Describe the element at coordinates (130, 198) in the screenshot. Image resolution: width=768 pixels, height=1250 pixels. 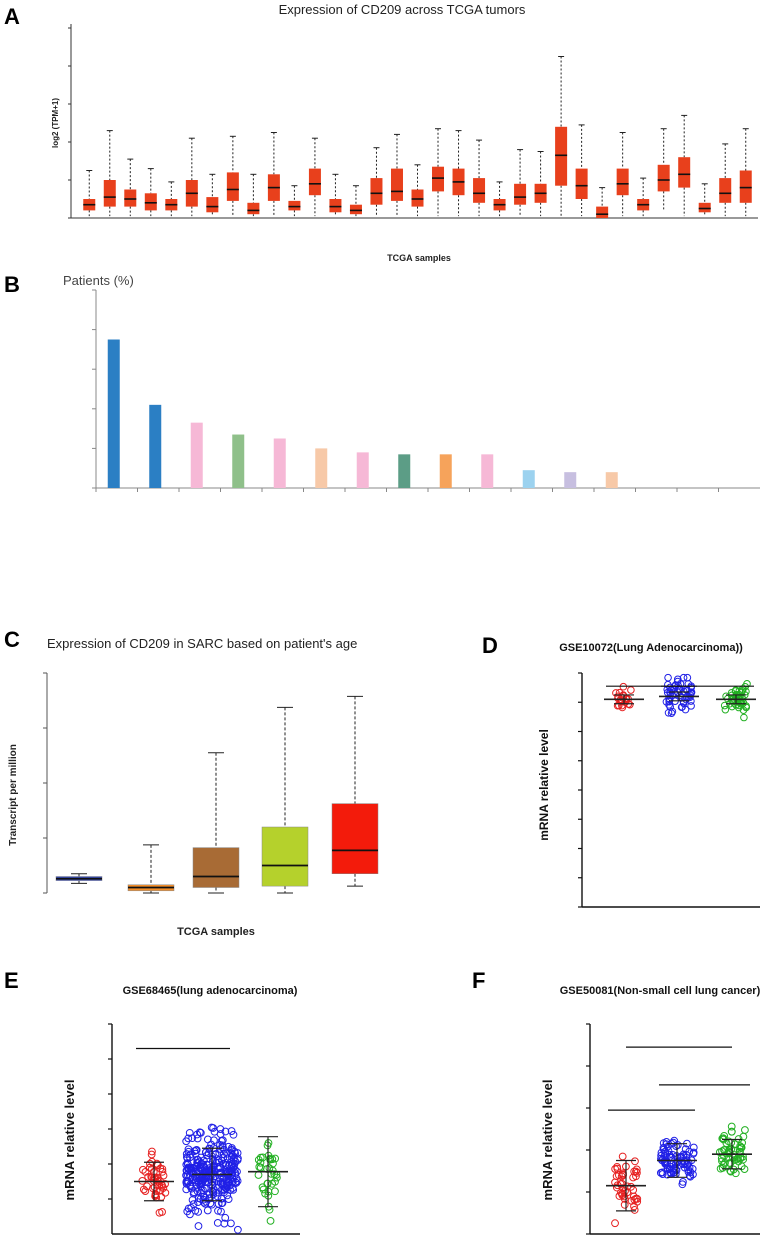
I see `panel-a-box-brca` at that location.